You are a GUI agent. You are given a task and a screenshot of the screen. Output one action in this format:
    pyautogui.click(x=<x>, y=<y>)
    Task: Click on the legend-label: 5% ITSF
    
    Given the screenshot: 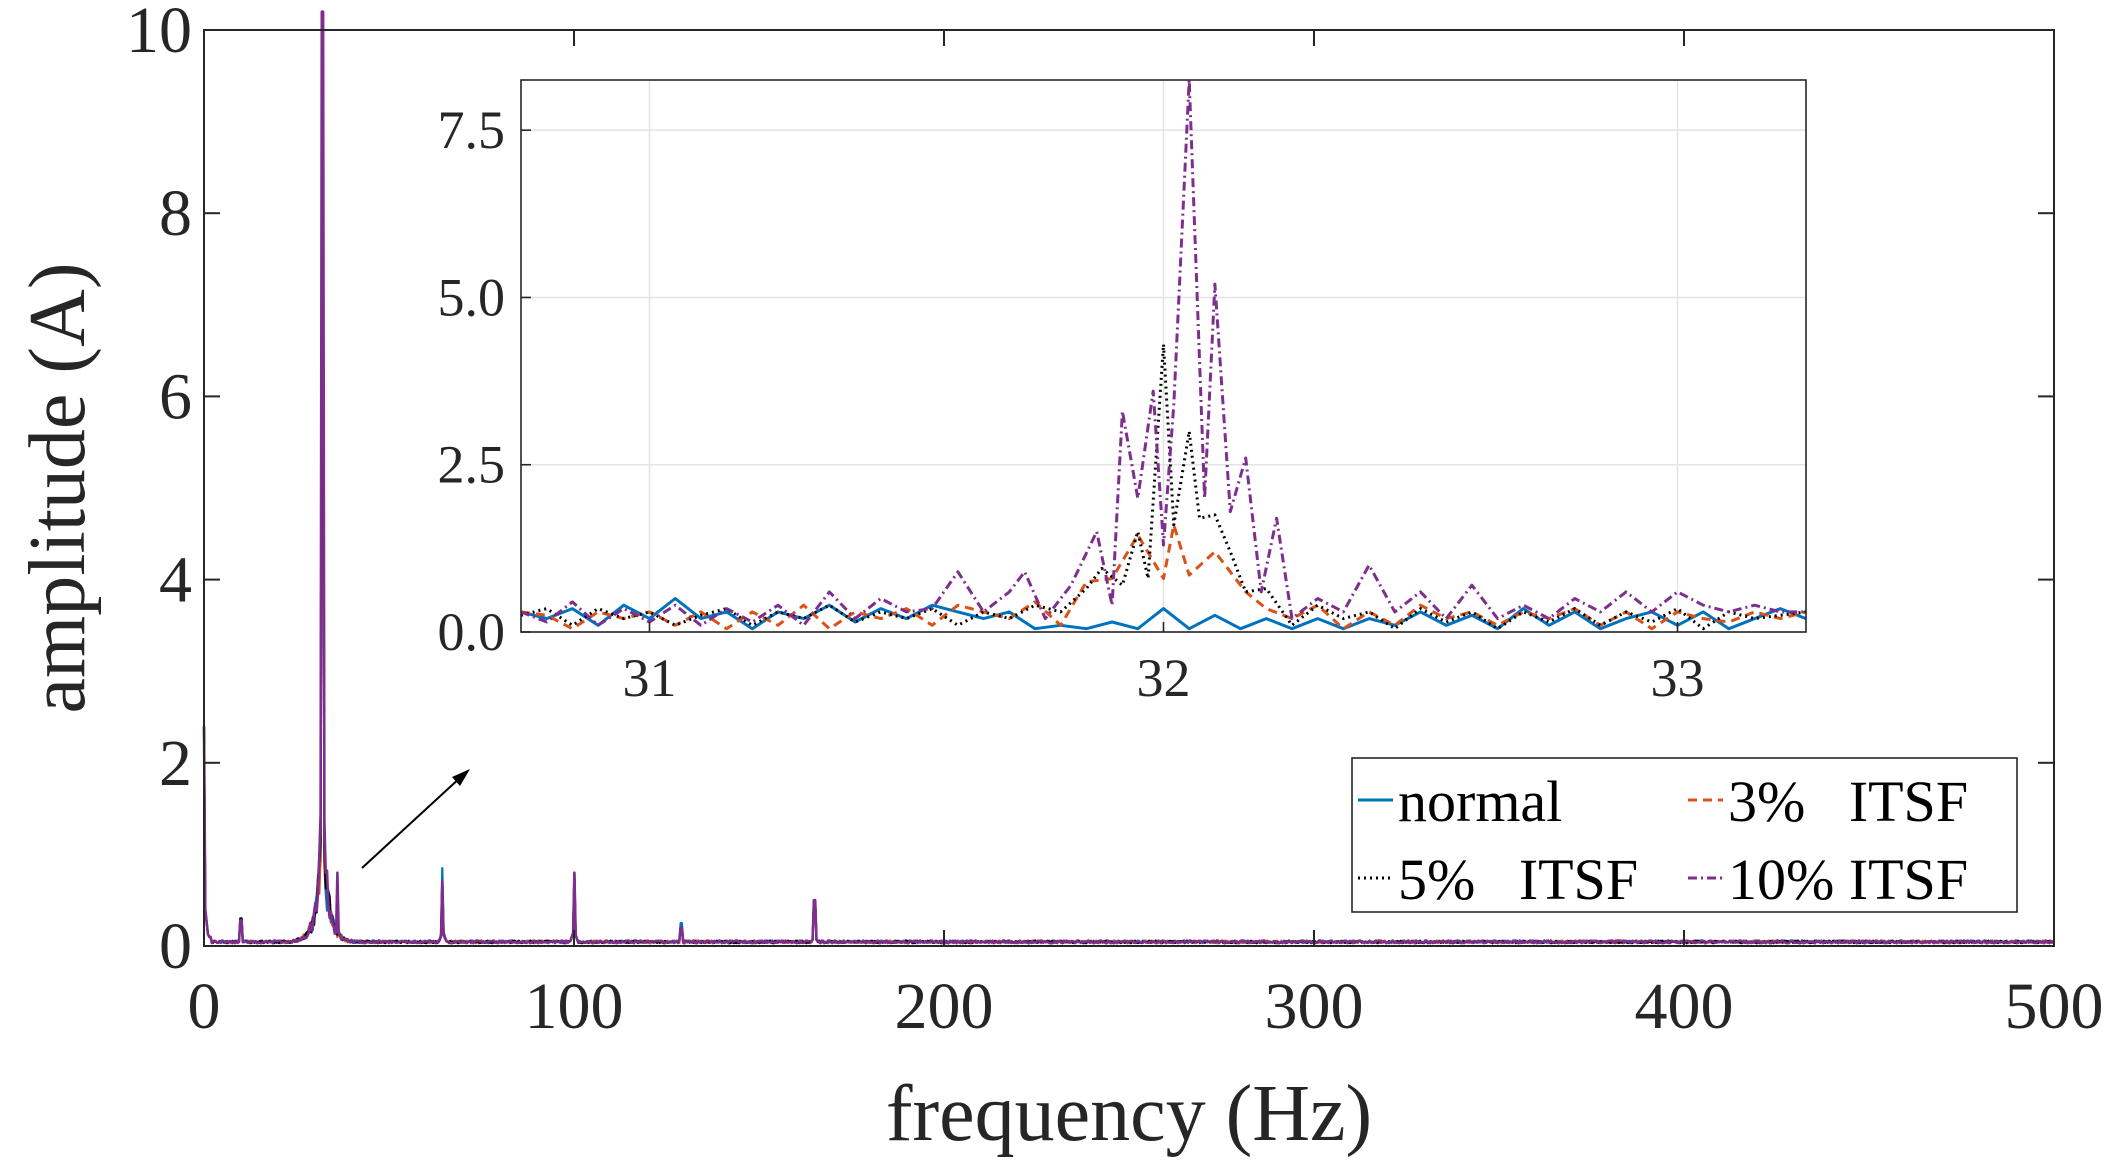 What is the action you would take?
    pyautogui.click(x=1518, y=879)
    